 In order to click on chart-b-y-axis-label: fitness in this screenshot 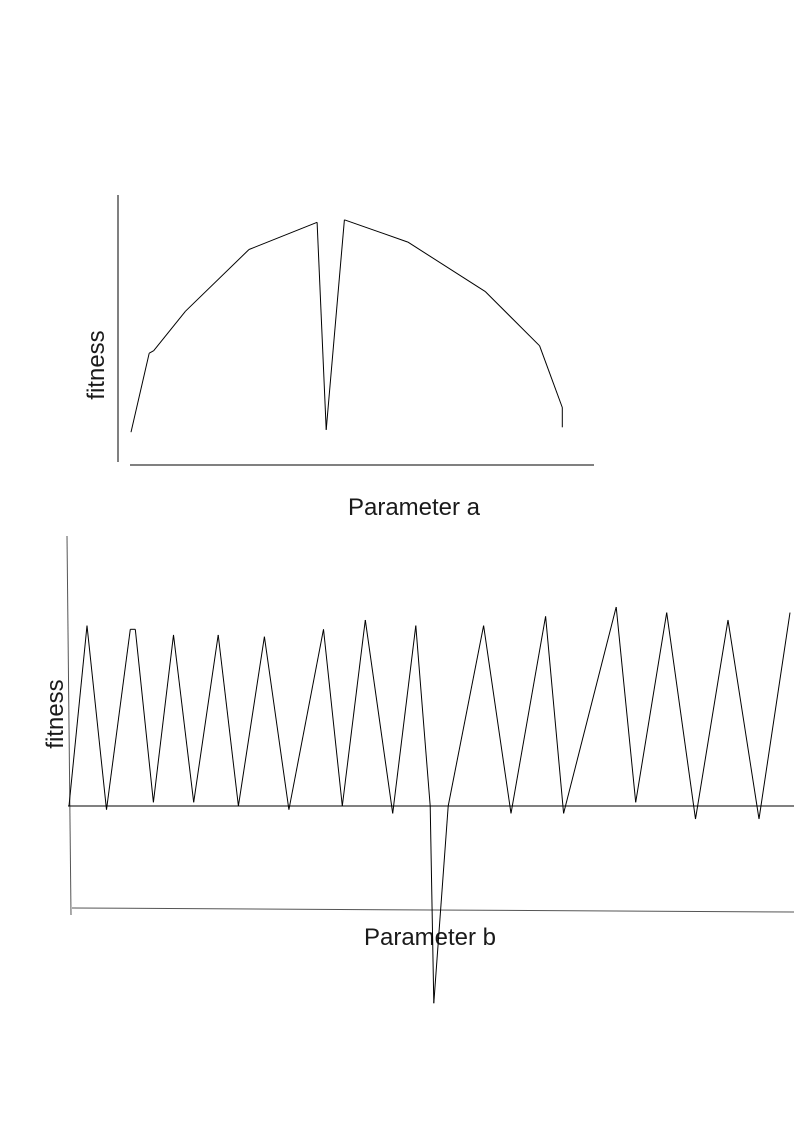, I will do `click(55, 713)`.